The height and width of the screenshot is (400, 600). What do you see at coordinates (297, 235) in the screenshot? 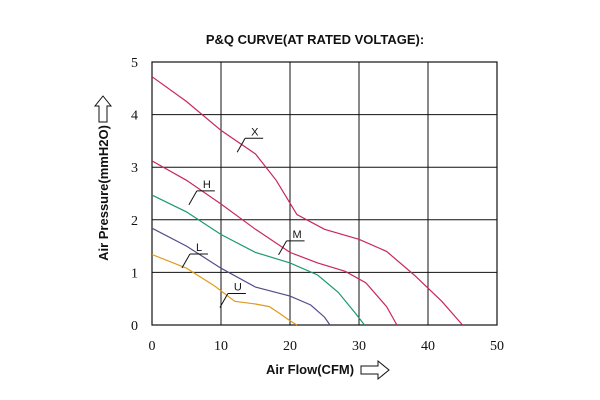
I see `curve-label-m: M` at bounding box center [297, 235].